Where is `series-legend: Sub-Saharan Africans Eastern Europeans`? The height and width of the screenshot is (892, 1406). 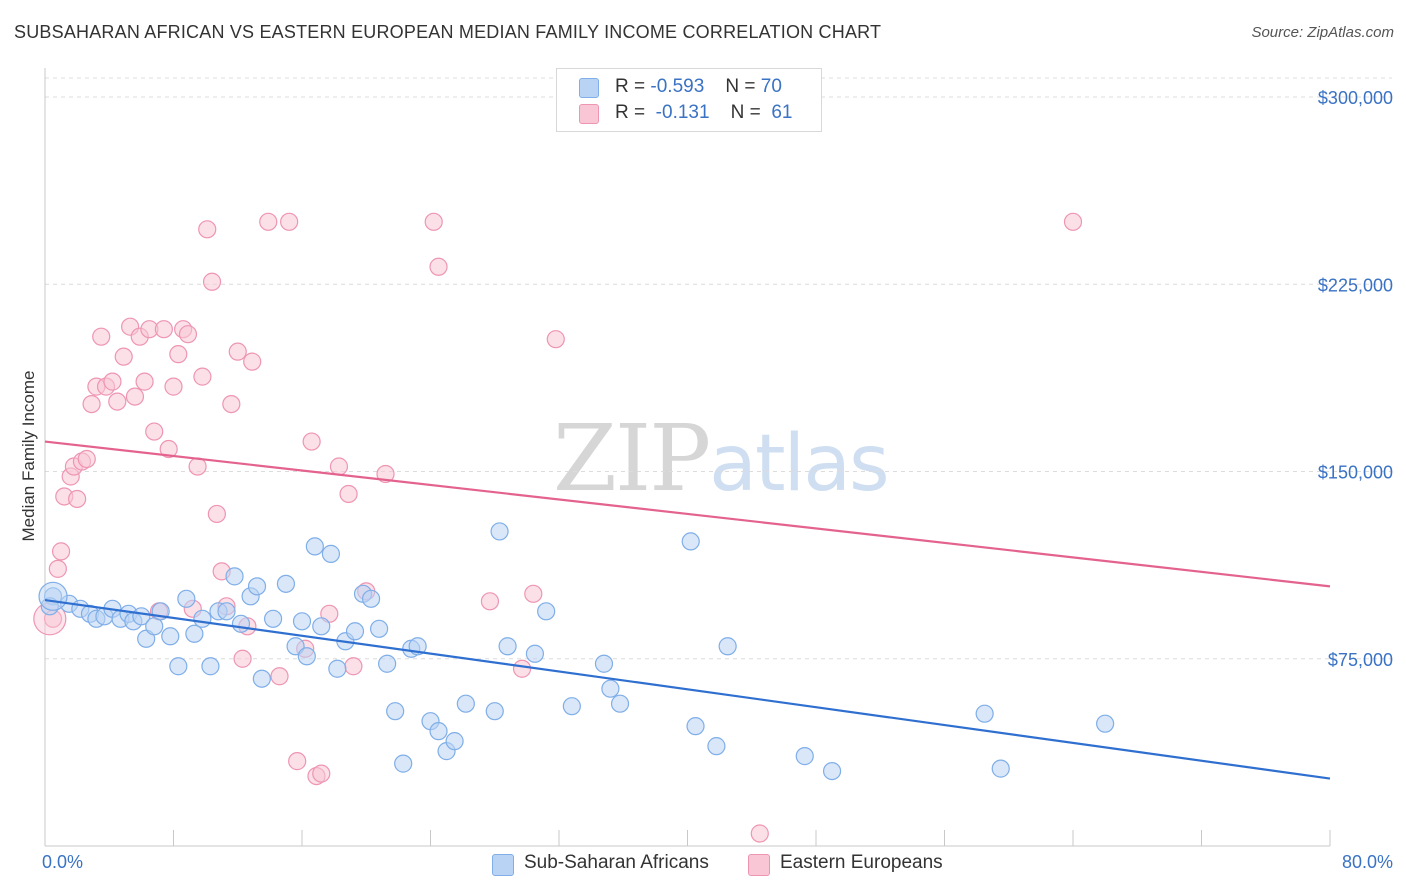
series-legend: Sub-Saharan Africans Eastern Europeans is located at coordinates (703, 864).